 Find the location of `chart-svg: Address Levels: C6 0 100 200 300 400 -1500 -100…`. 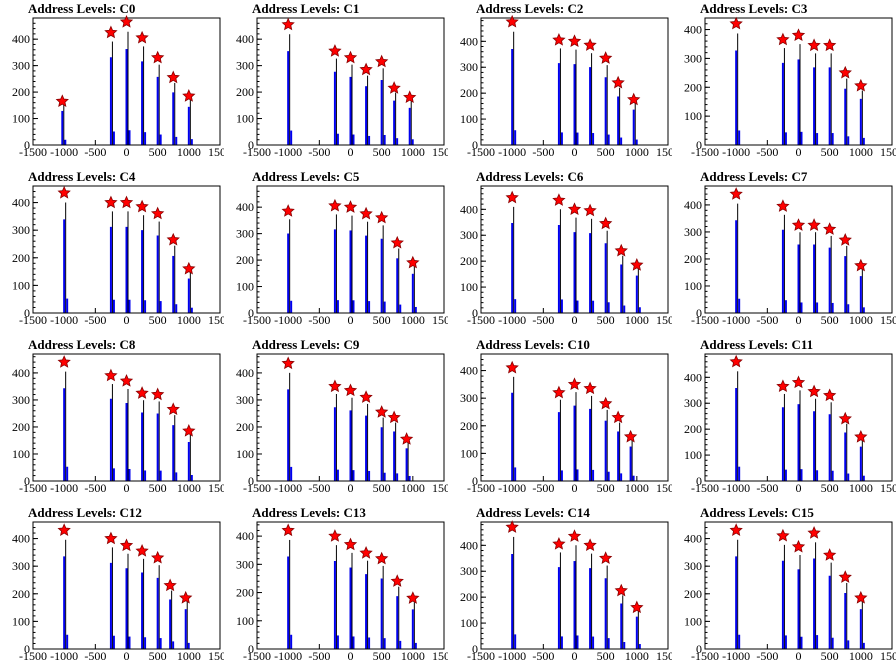

chart-svg: Address Levels: C6 0 100 200 300 400 -1500 -100… is located at coordinates (566, 248).